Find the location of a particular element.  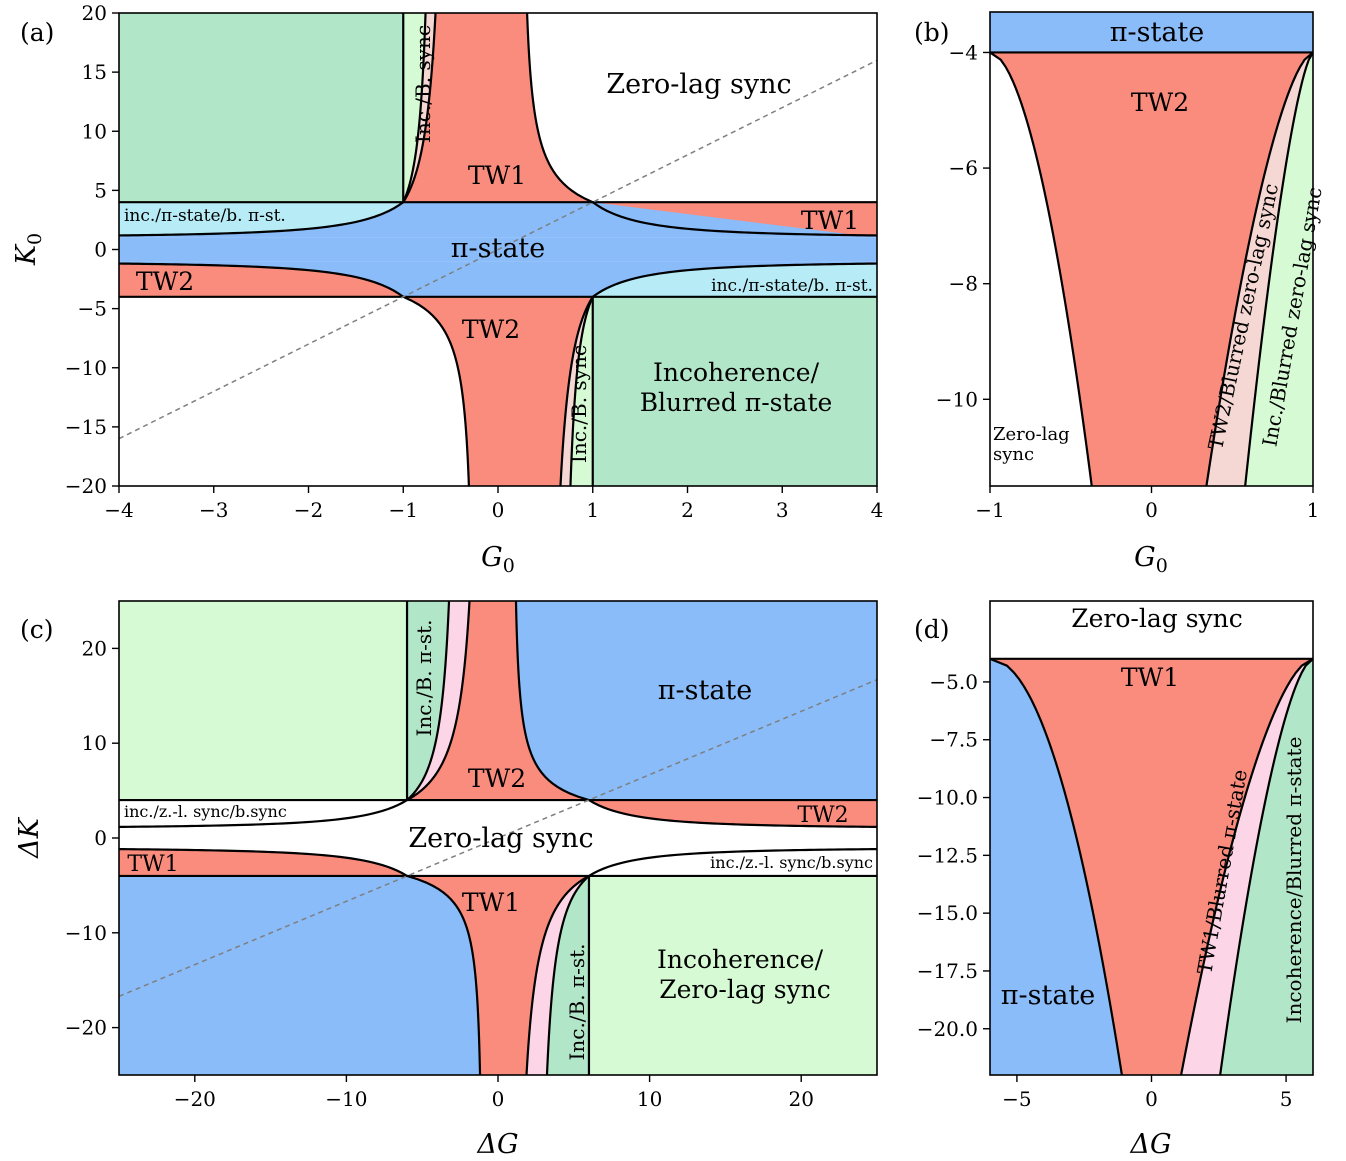

region-inc-pi is located at coordinates (734, 280).